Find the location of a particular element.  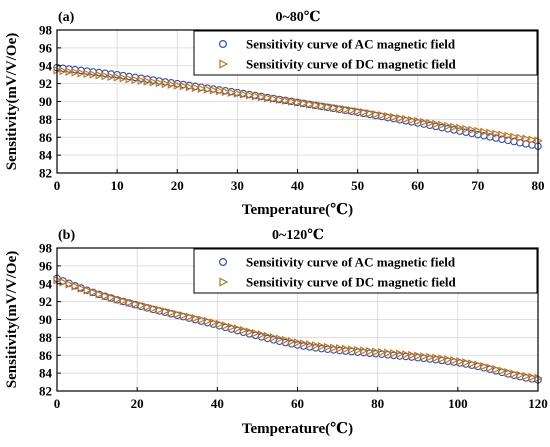

y-tick-label: 90 is located at coordinates (45, 319).